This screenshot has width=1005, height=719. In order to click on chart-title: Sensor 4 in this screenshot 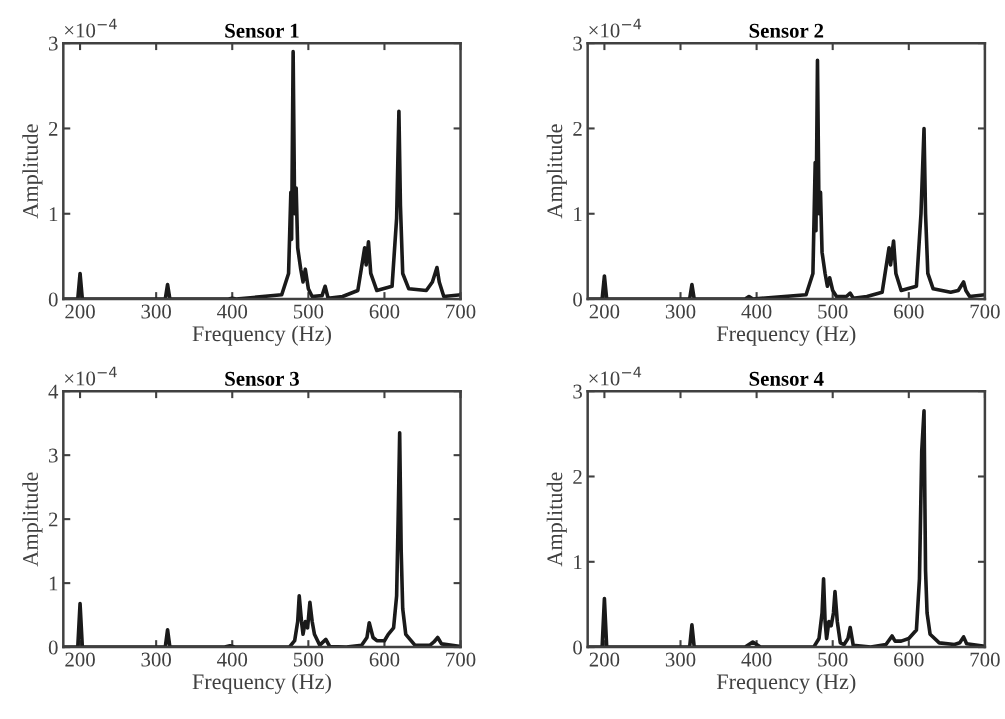, I will do `click(786, 378)`.